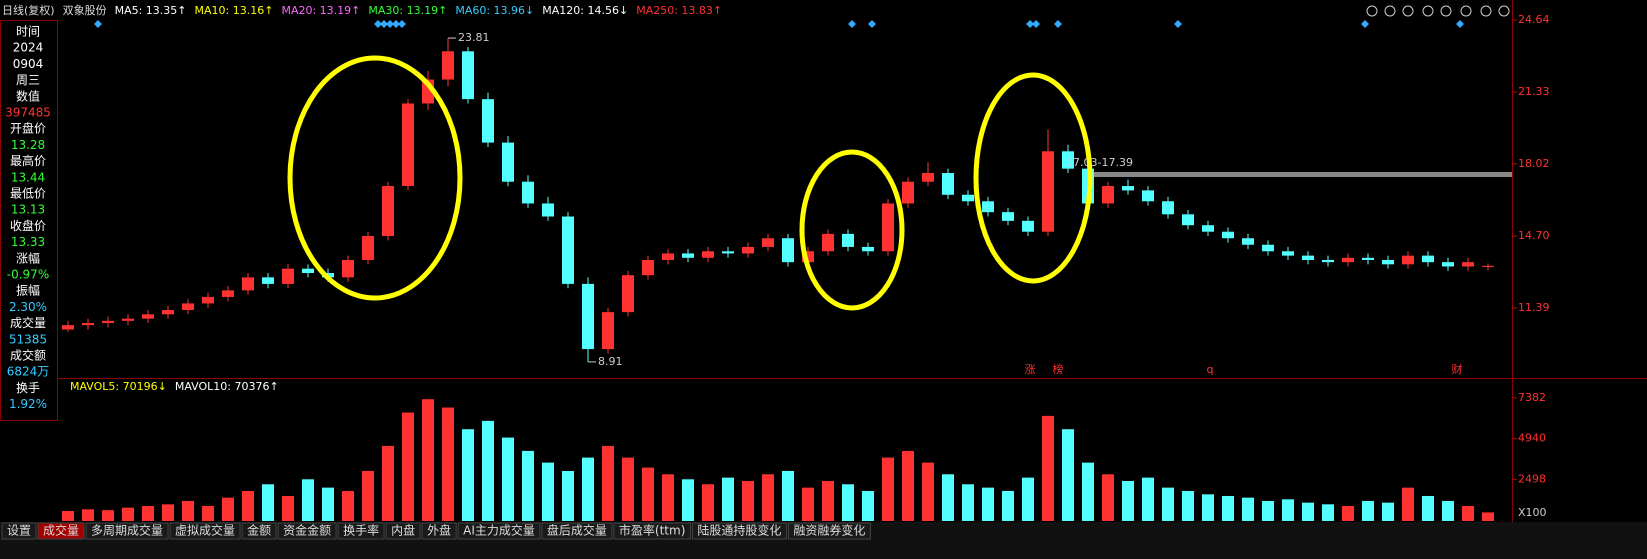  Describe the element at coordinates (1534, 19) in the screenshot. I see `y-tick-label: 24.64` at that location.